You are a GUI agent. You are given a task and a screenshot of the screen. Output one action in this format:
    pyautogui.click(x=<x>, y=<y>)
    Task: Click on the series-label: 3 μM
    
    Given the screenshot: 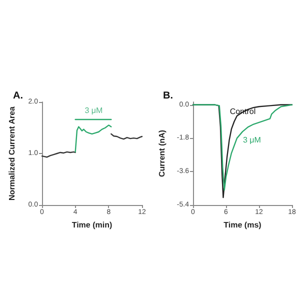 What is the action you would take?
    pyautogui.click(x=252, y=140)
    